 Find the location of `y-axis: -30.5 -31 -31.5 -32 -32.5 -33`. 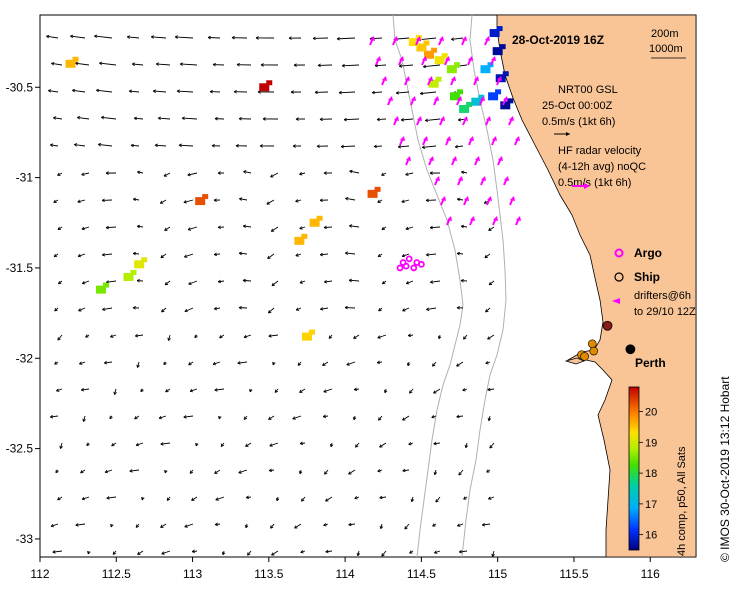

y-axis: -30.5 -31 -31.5 -32 -32.5 -33 is located at coordinates (23, 313).